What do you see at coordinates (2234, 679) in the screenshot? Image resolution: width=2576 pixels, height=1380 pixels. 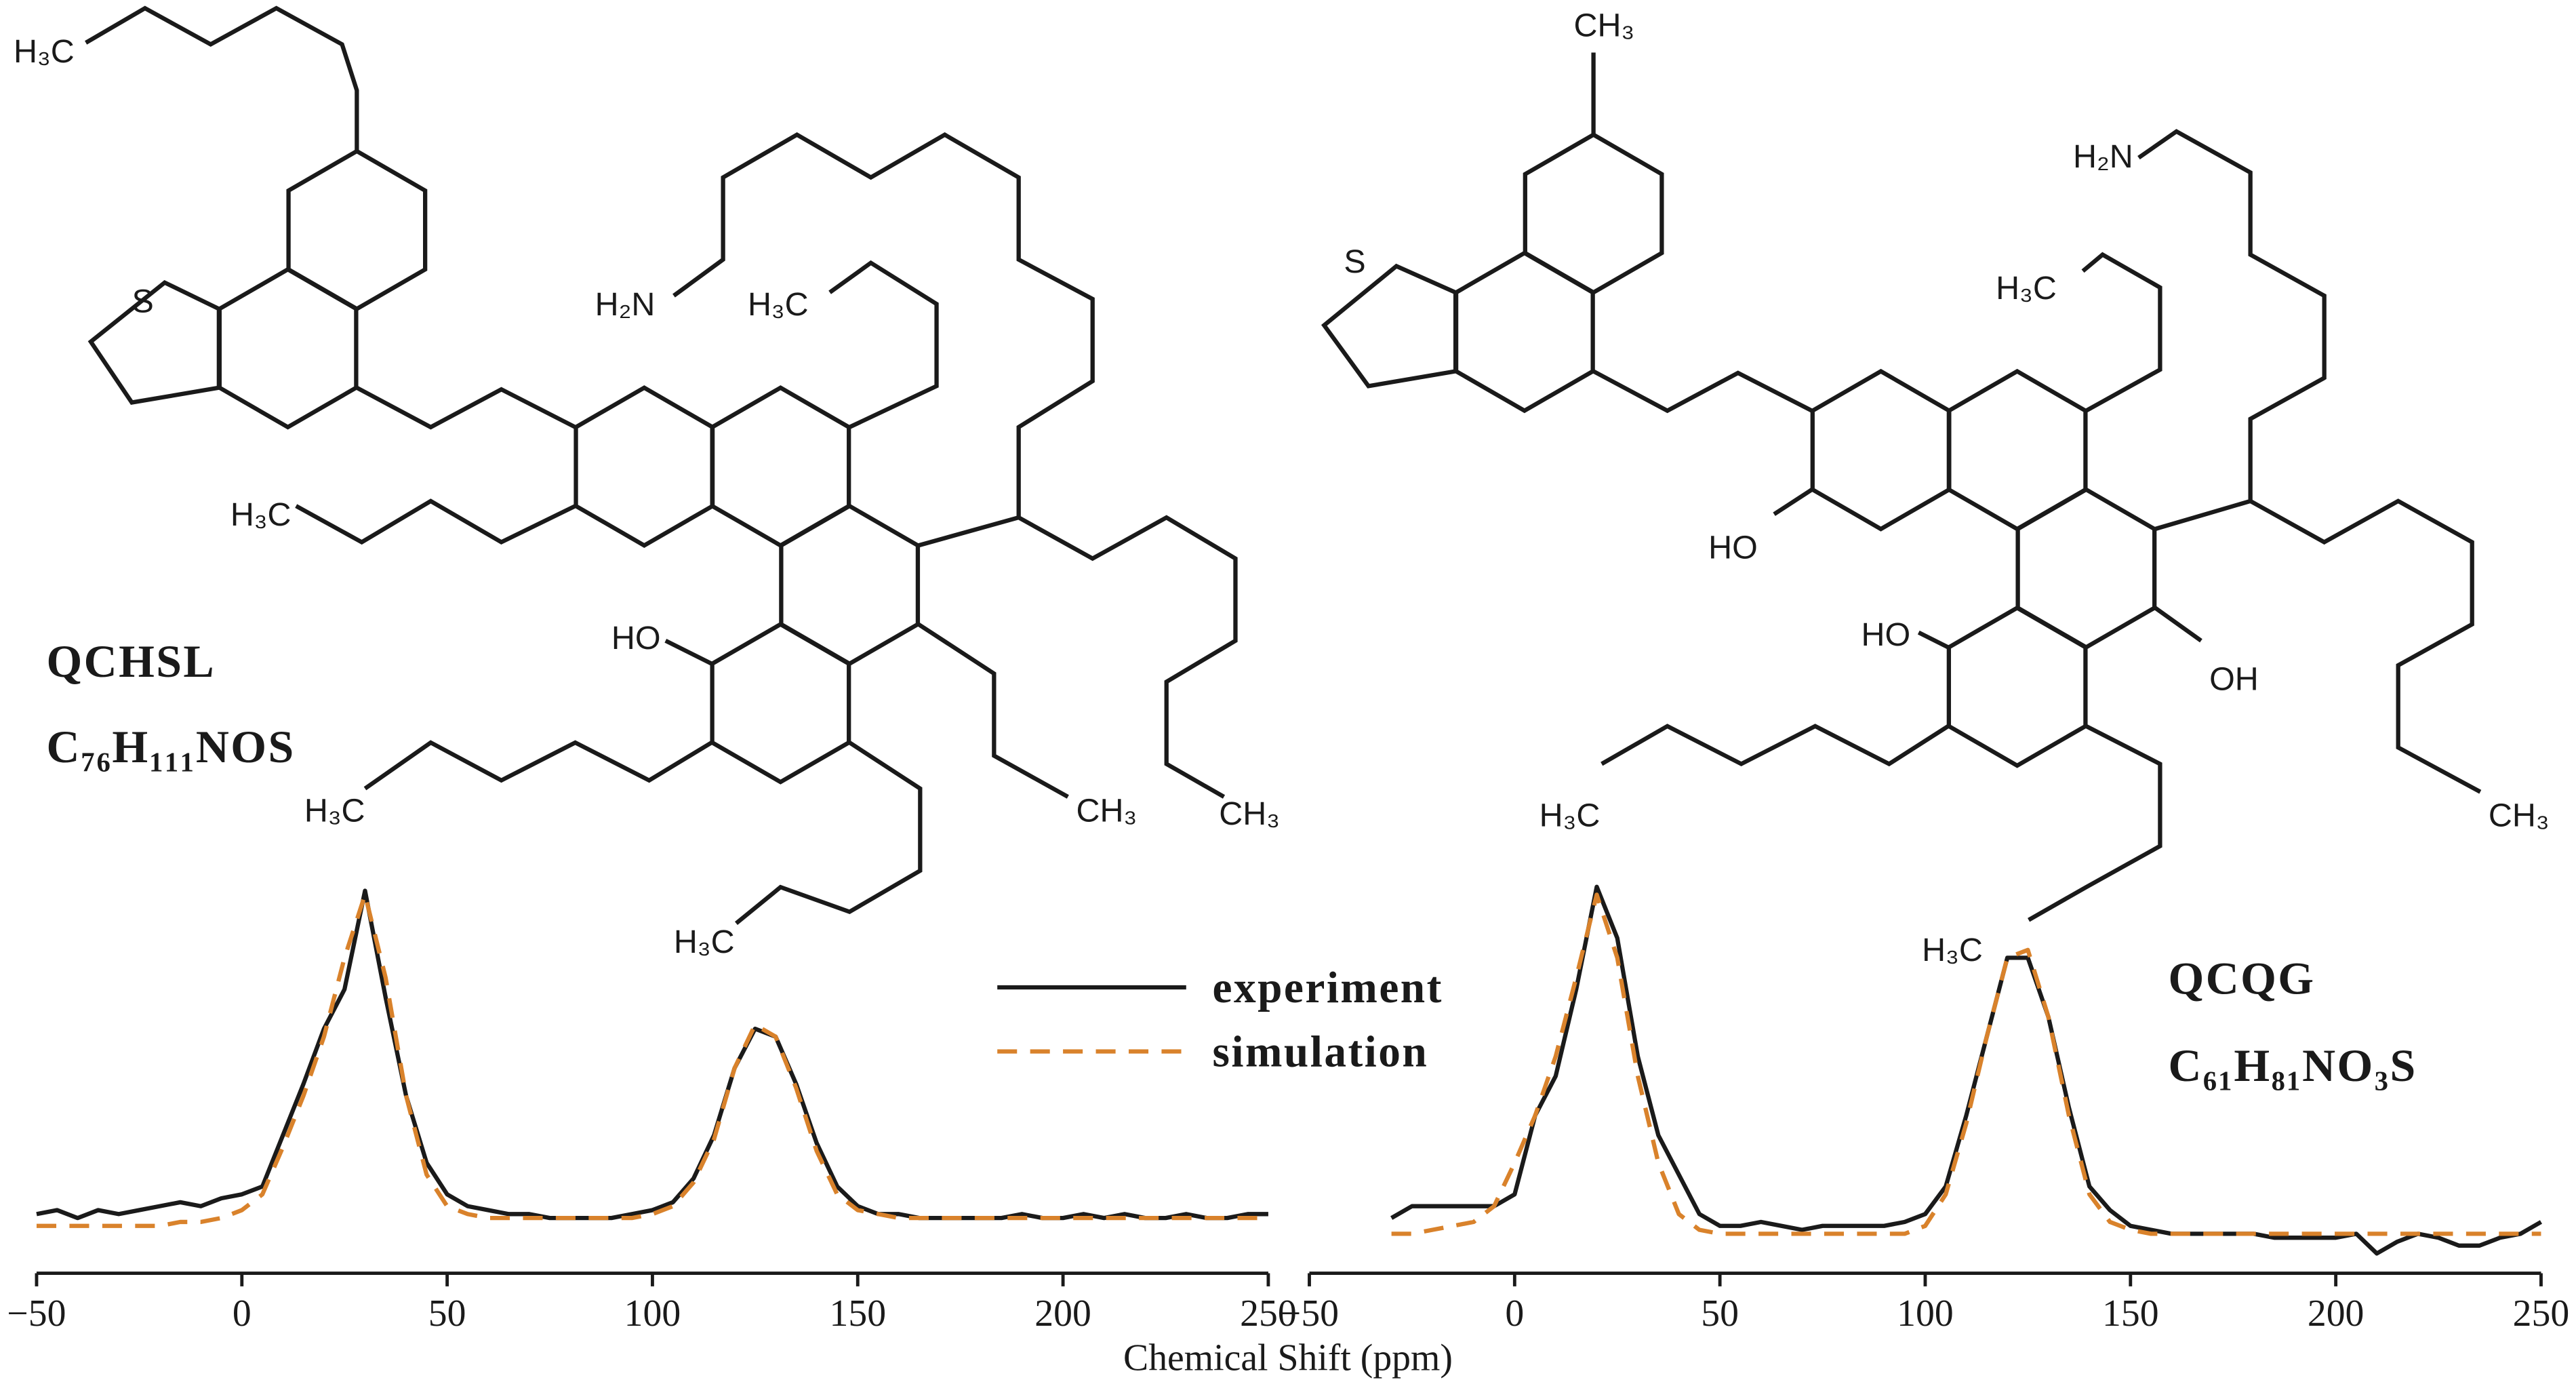 I see `atom-label: OH` at bounding box center [2234, 679].